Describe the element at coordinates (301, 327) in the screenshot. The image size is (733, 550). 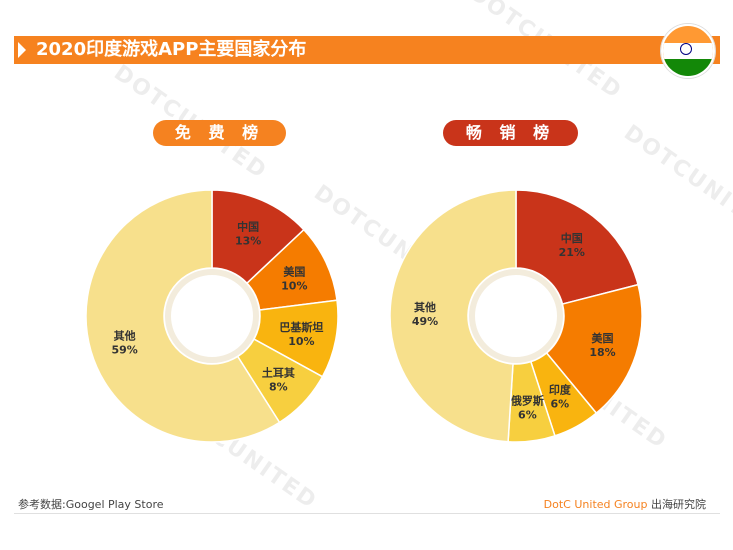
I see `slice-category-label: 巴基斯坦` at that location.